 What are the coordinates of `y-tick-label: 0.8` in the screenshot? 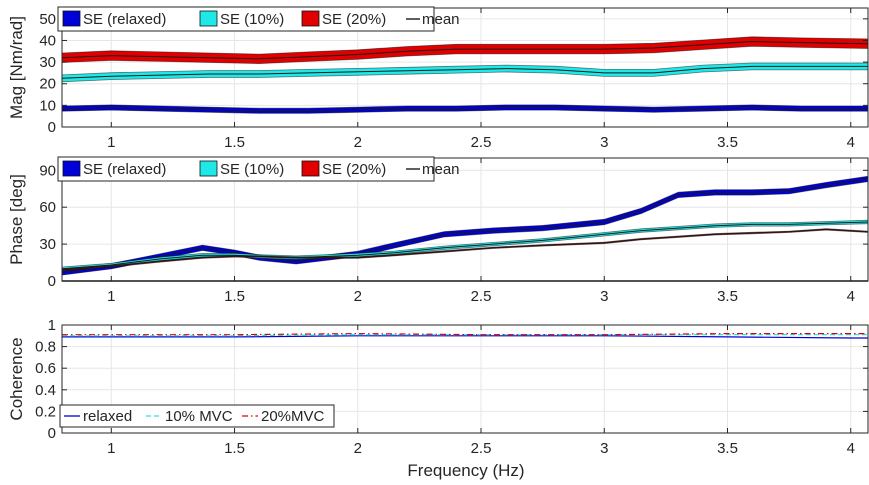 It's located at (45, 347).